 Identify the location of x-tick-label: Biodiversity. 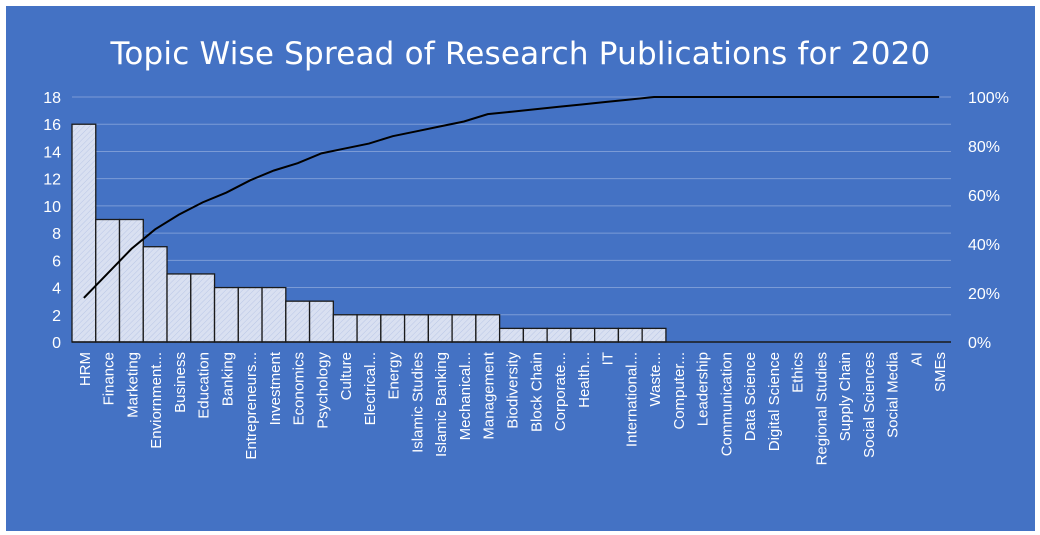
(513, 390).